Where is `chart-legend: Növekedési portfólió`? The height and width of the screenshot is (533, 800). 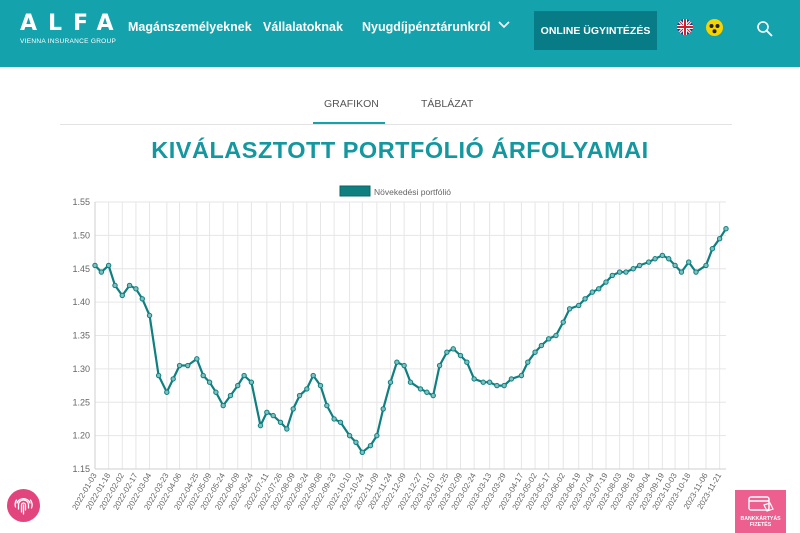 chart-legend: Növekedési portfólió is located at coordinates (395, 191).